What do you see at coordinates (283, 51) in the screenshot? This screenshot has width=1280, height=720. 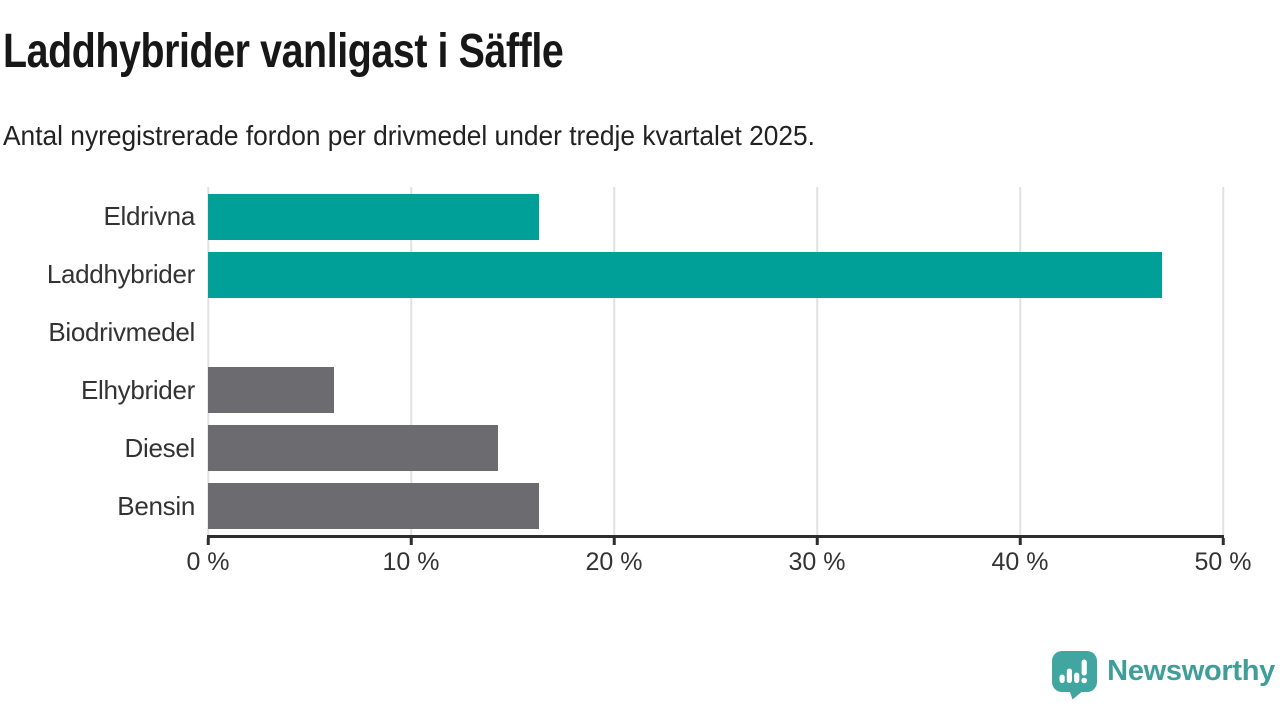 I see `chart-title: Laddhybrider vanligast i Säffle` at bounding box center [283, 51].